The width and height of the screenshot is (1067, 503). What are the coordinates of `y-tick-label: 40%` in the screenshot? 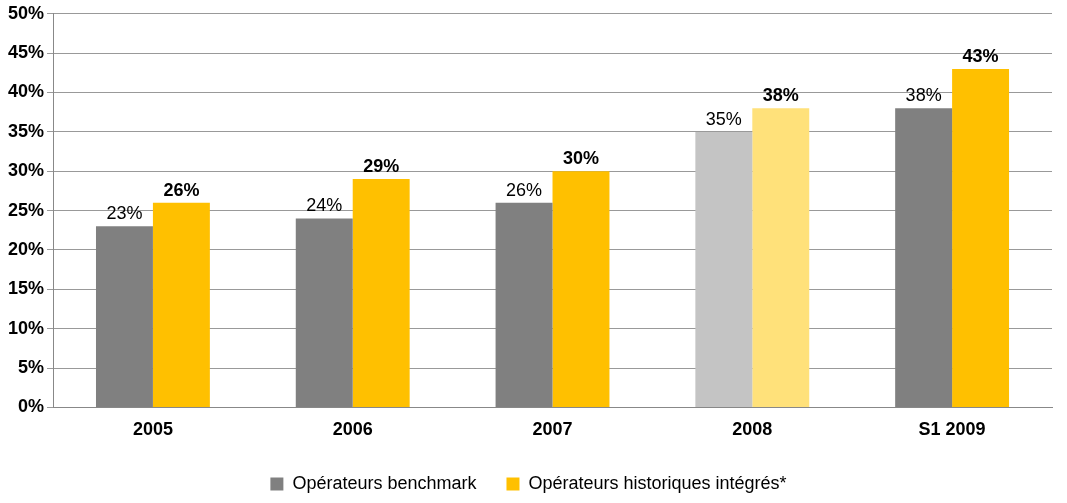 It's located at (26, 91).